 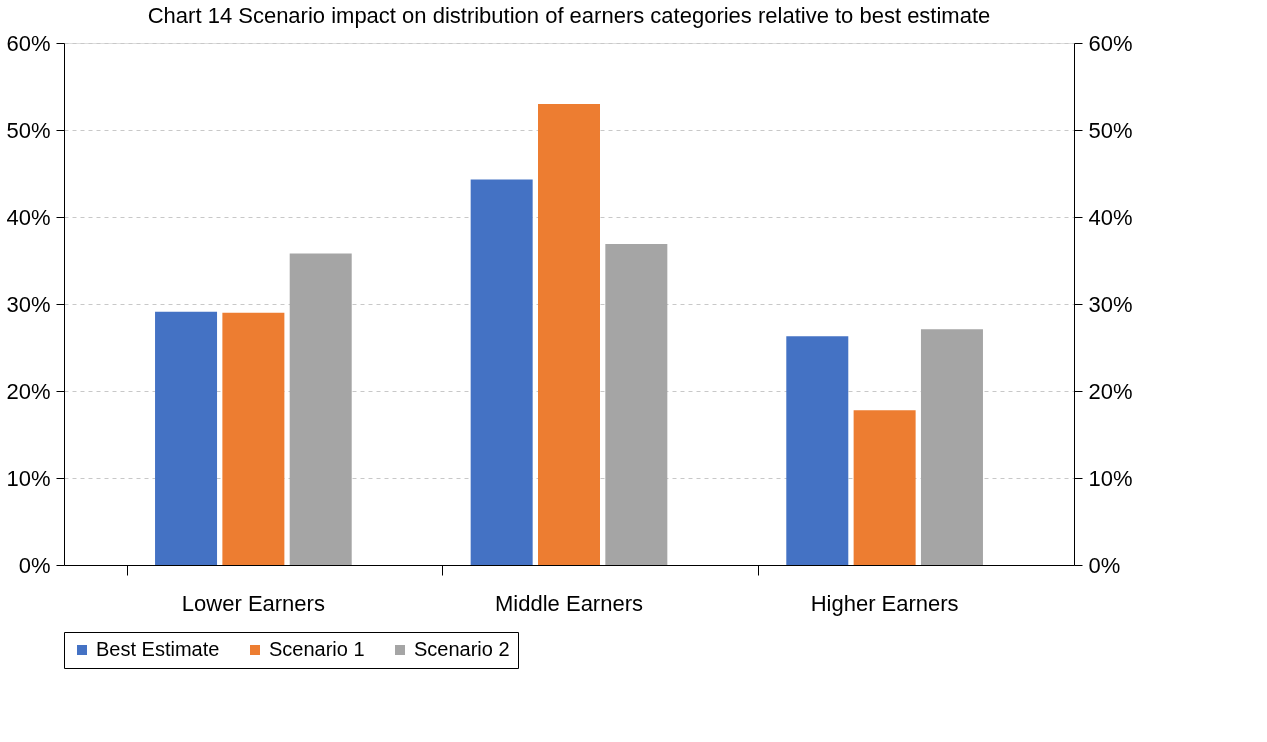 I want to click on y-tick-label: 40%, so click(x=28, y=217).